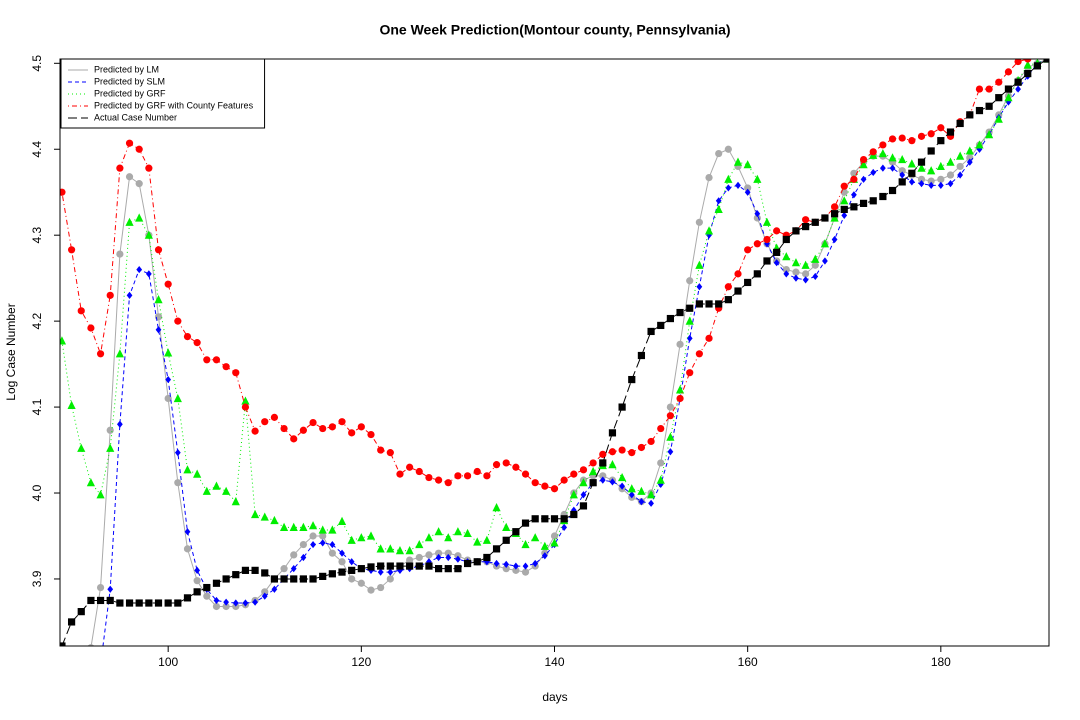 Image resolution: width=1080 pixels, height=720 pixels. Describe the element at coordinates (130, 93) in the screenshot. I see `legend-label: Predicted by GRF` at that location.